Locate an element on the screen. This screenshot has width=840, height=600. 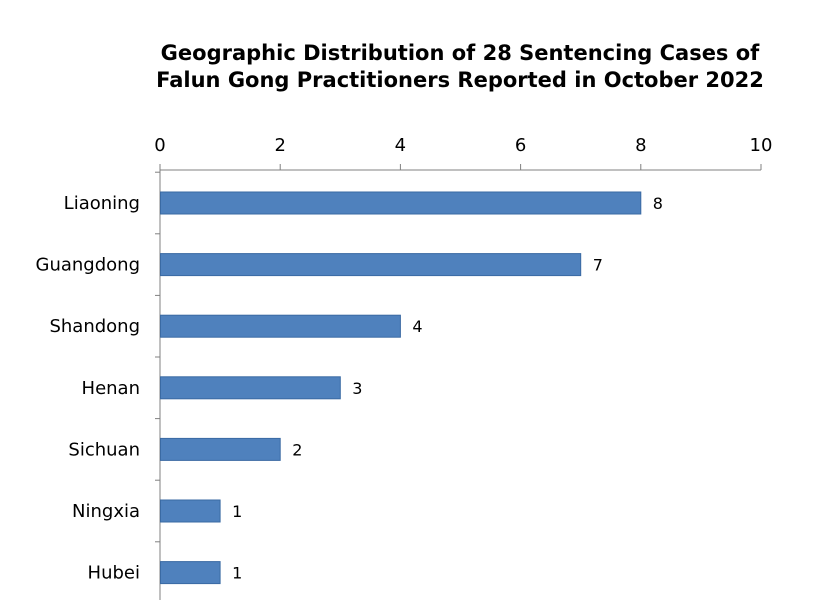
x-tick-label: 4 is located at coordinates (400, 145).